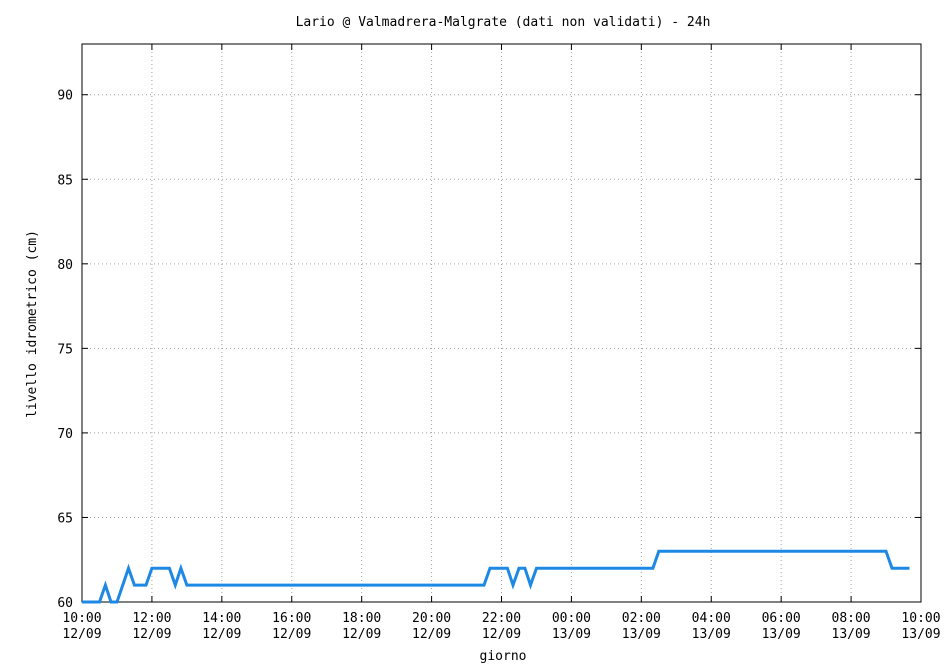 The image size is (950, 666). I want to click on y-tick-label: 85, so click(65, 180).